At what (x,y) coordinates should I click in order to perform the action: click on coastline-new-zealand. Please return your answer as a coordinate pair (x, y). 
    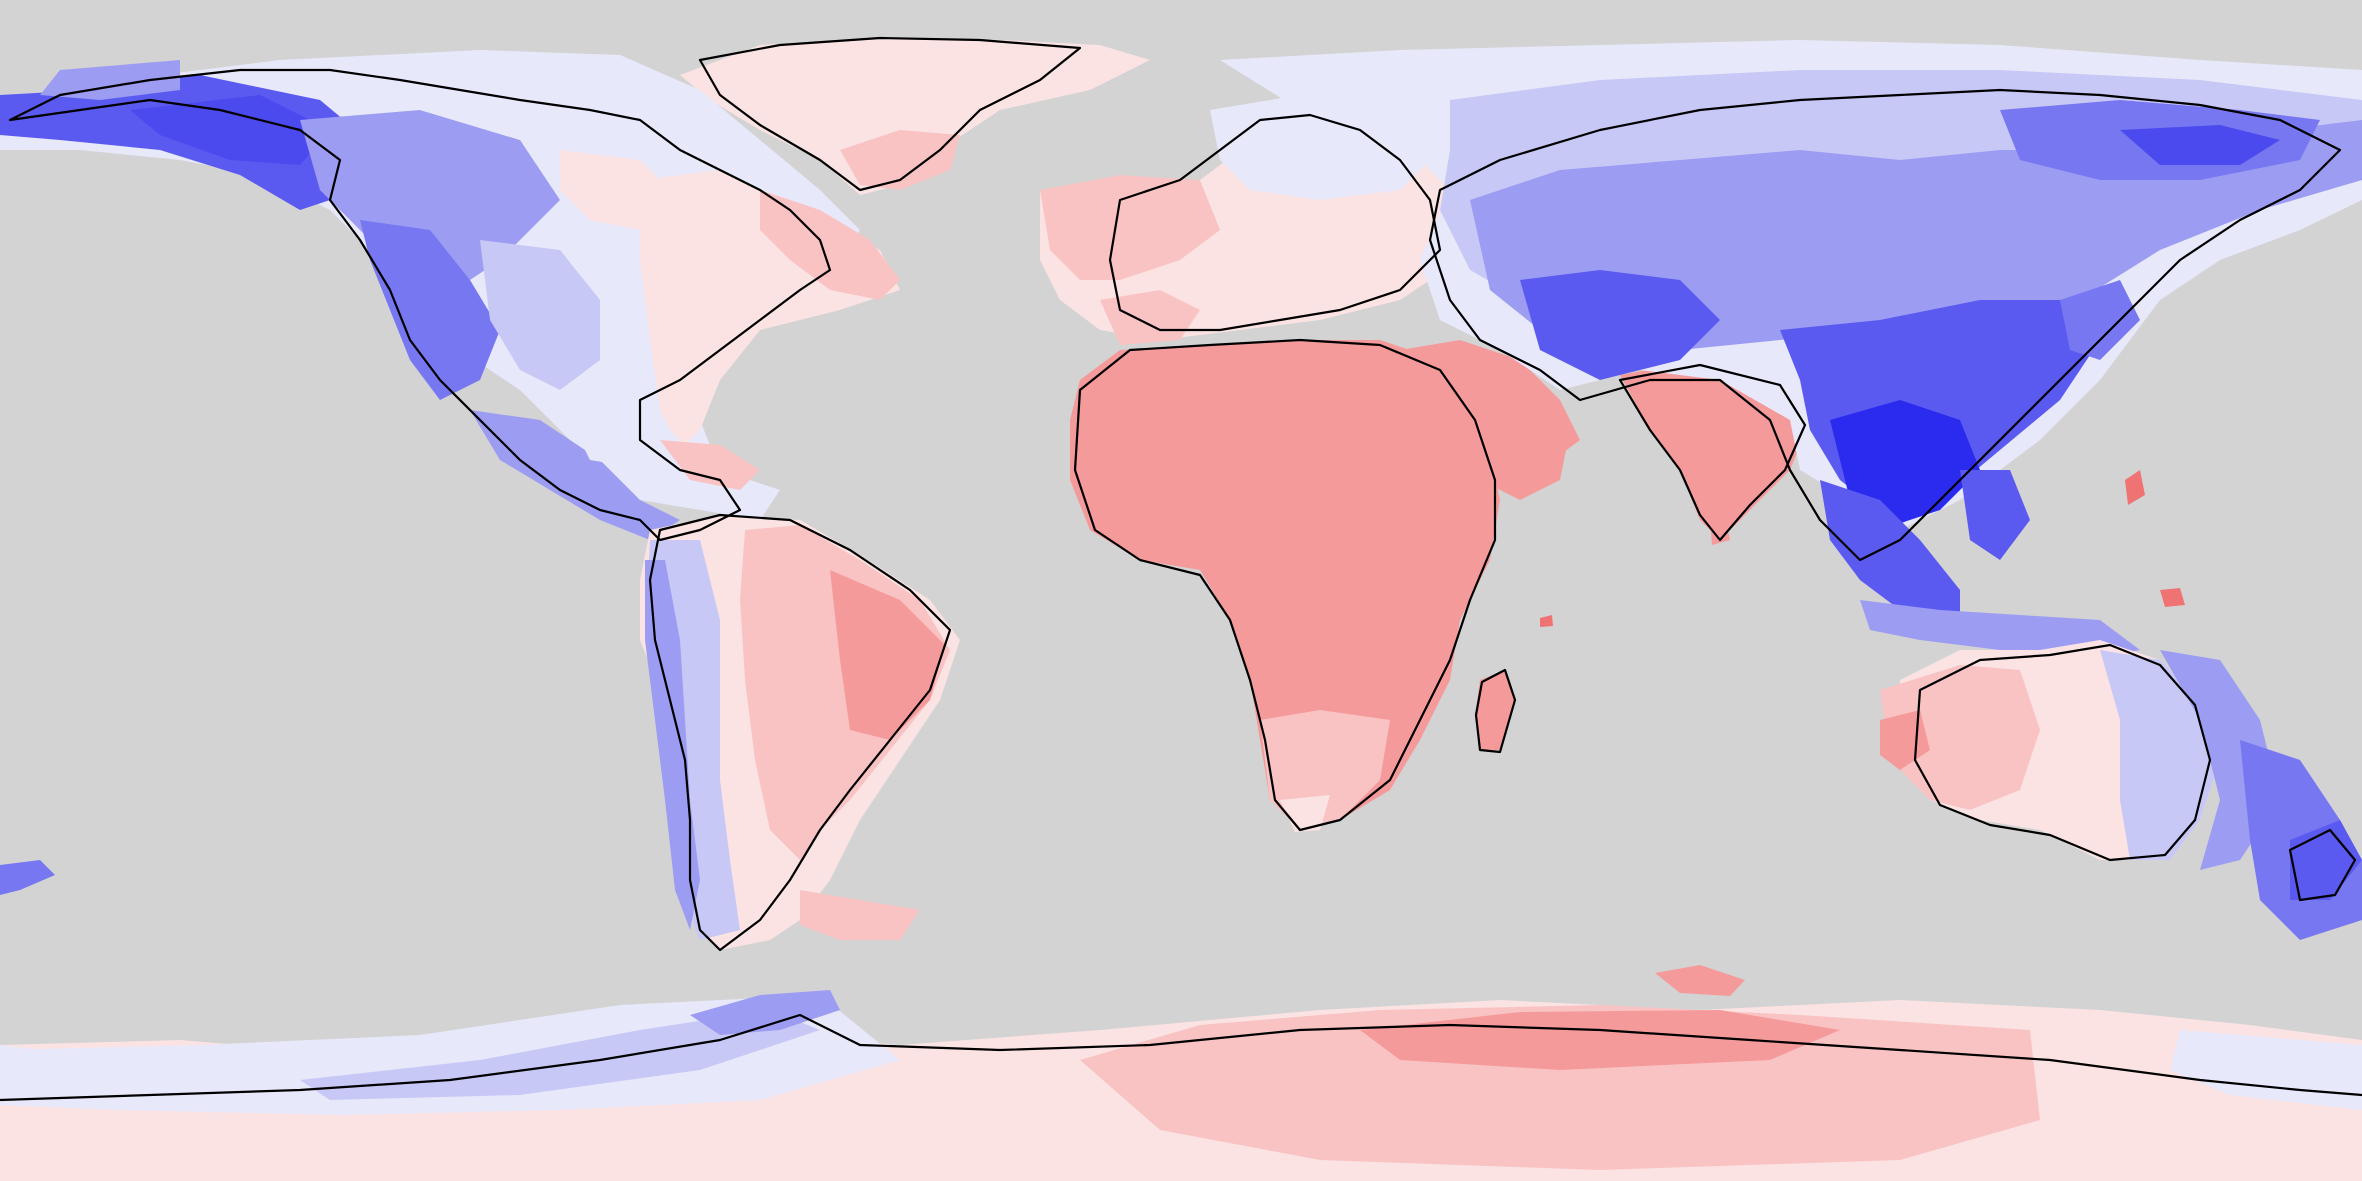
    Looking at the image, I should click on (2322, 865).